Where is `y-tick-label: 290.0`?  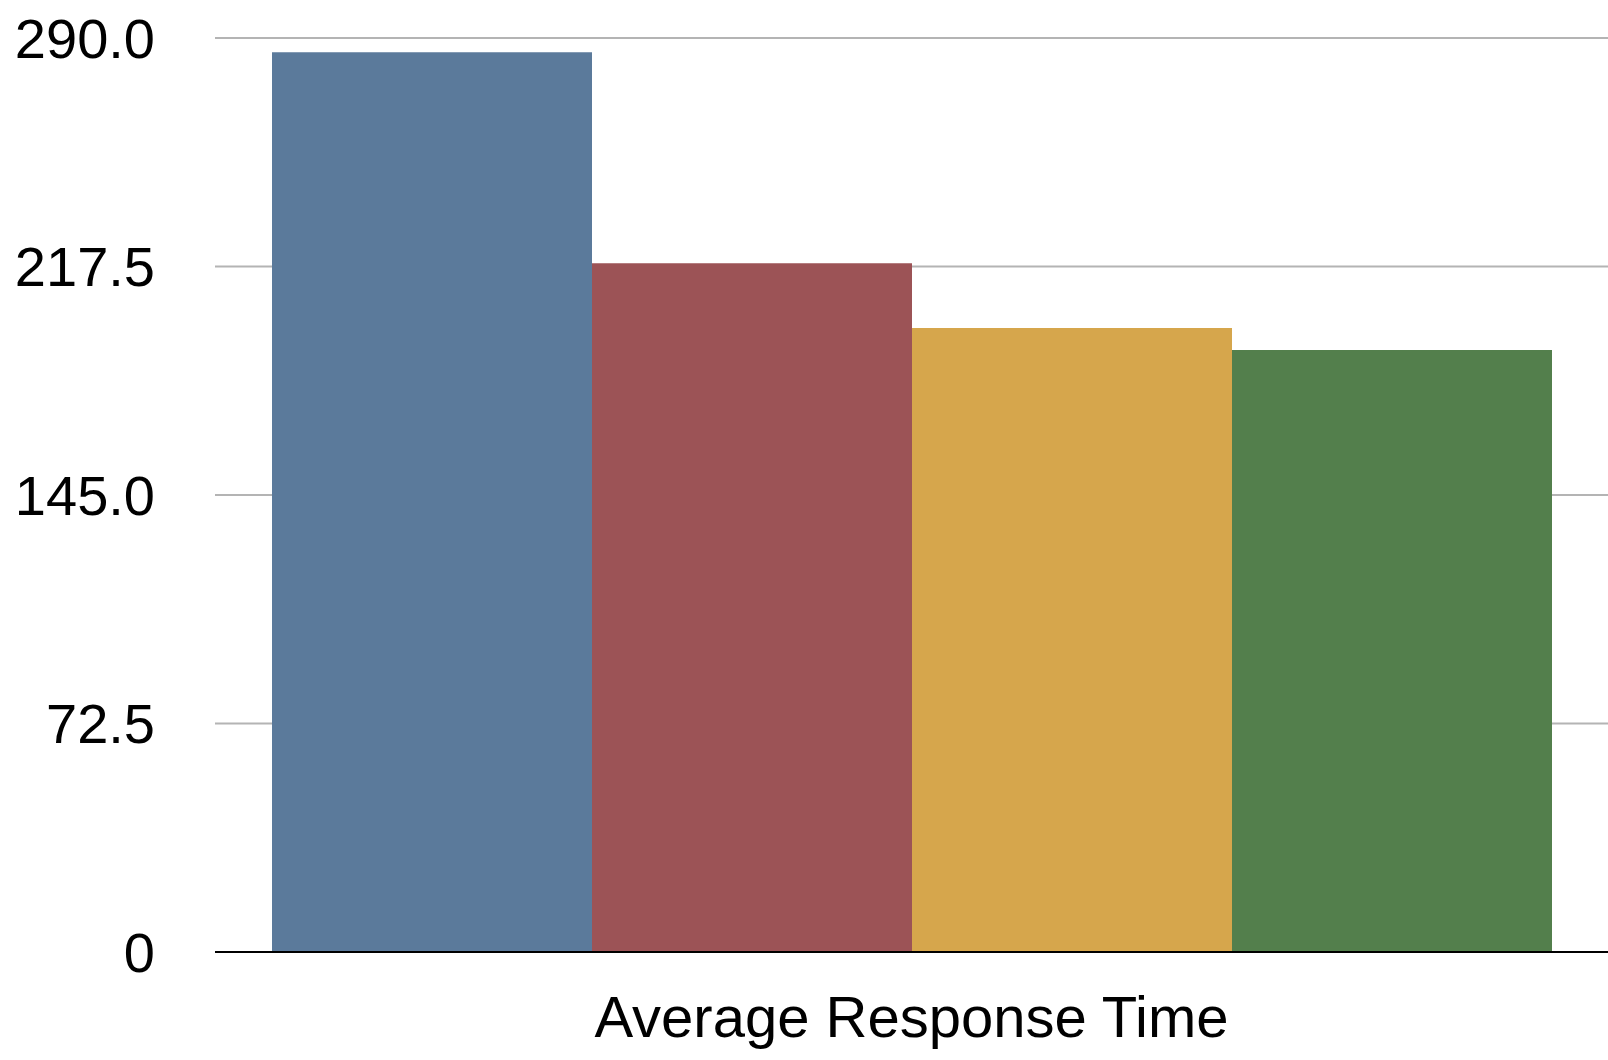
y-tick-label: 290.0 is located at coordinates (84, 38).